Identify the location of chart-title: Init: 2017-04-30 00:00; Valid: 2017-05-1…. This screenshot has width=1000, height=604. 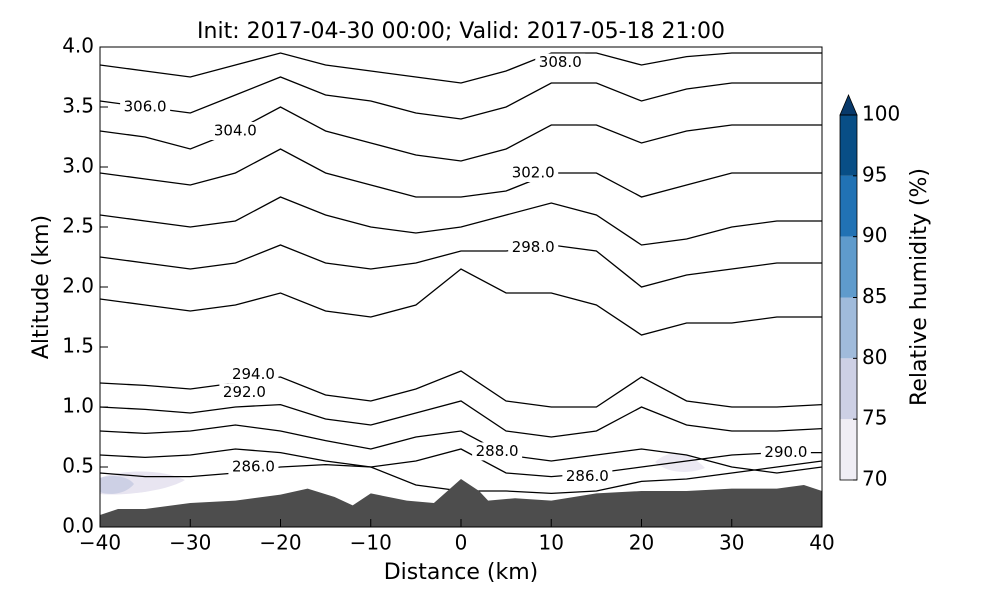
(461, 31).